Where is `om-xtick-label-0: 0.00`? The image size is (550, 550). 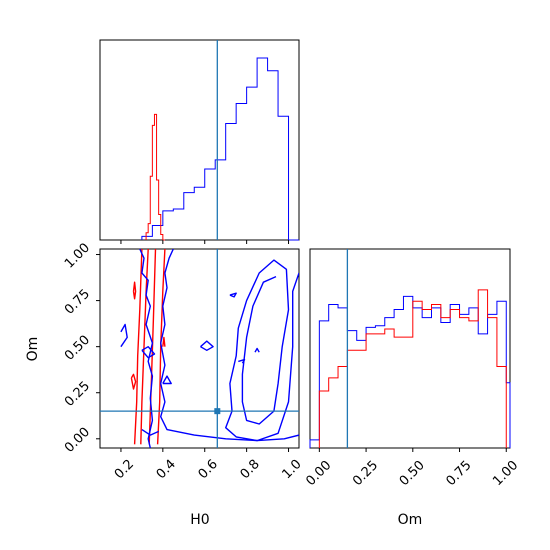 om-xtick-label-0: 0.00 is located at coordinates (318, 473).